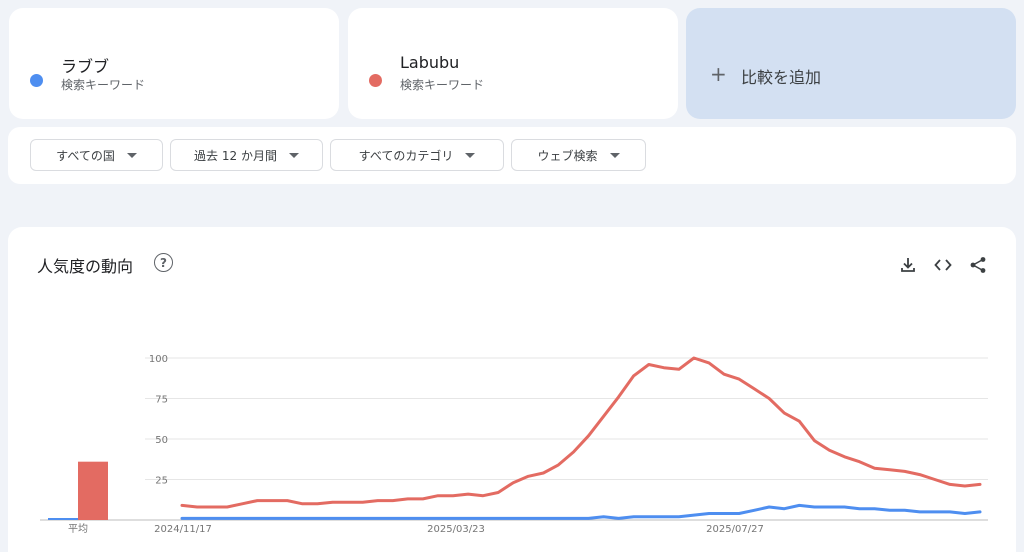 The height and width of the screenshot is (552, 1024). I want to click on search-type-filter-label: ウェブ検索, so click(567, 155).